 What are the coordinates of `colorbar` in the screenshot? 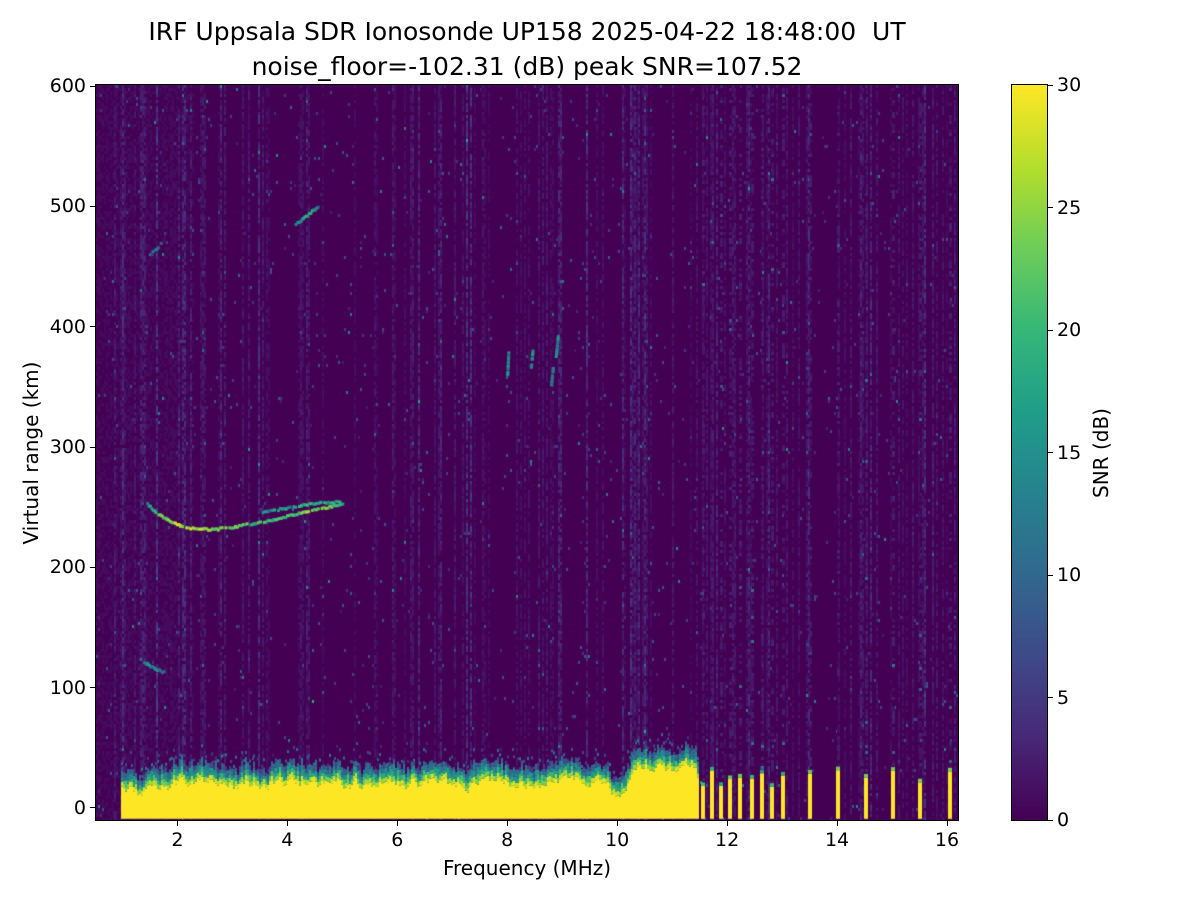 It's located at (1029, 452).